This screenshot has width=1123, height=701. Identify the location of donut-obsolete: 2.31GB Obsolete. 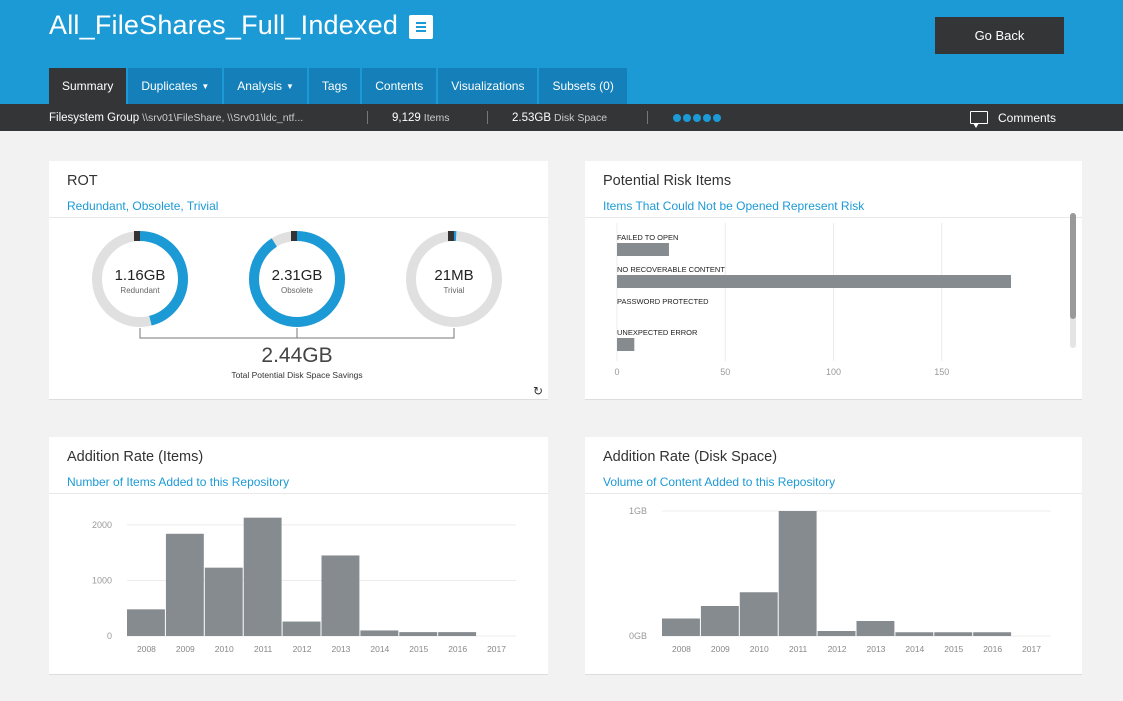
(297, 279).